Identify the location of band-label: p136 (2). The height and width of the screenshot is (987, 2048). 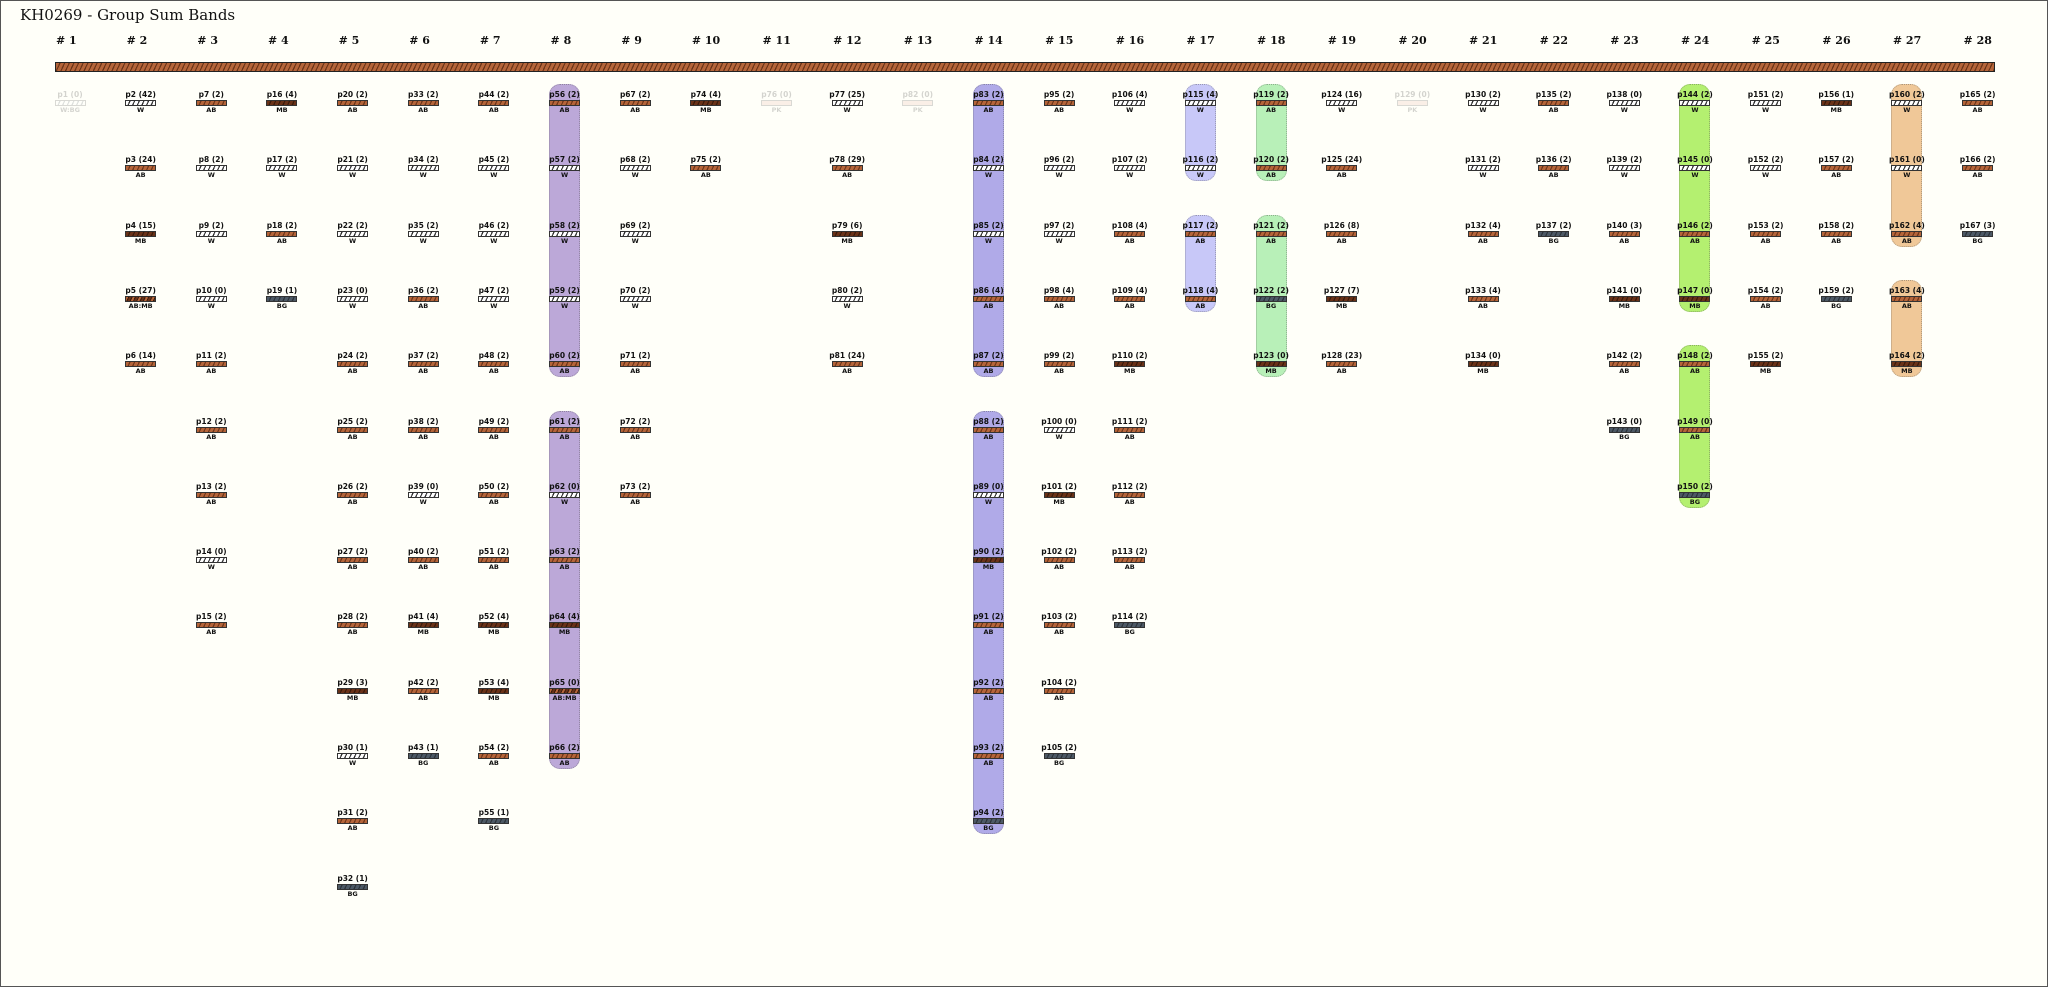
(1553, 160).